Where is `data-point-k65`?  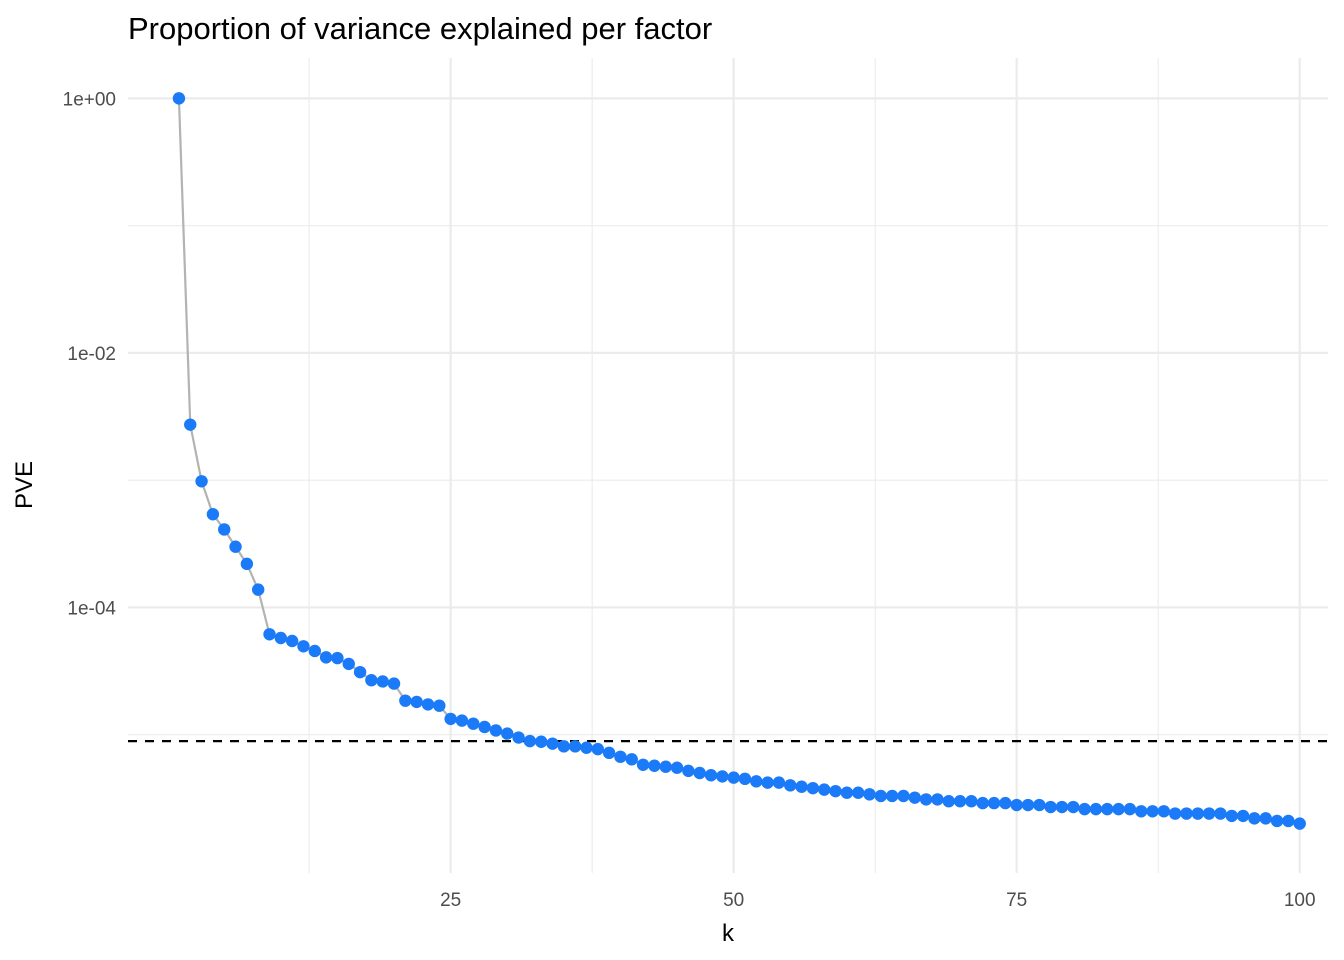 data-point-k65 is located at coordinates (903, 796).